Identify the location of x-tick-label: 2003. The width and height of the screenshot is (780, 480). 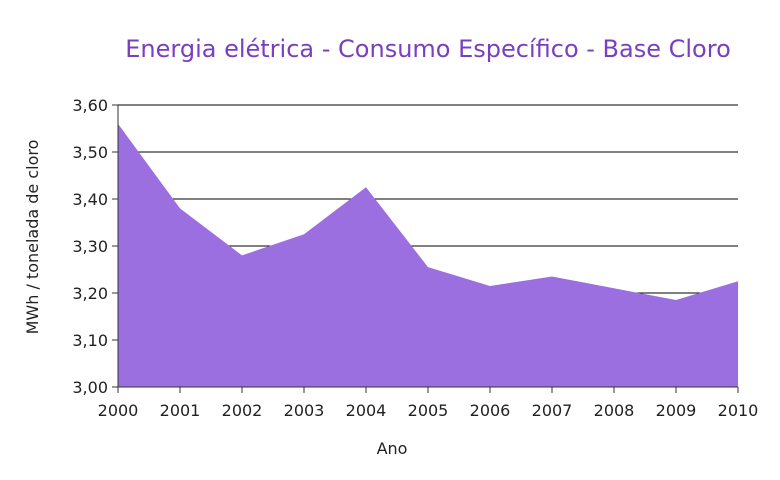
(304, 410).